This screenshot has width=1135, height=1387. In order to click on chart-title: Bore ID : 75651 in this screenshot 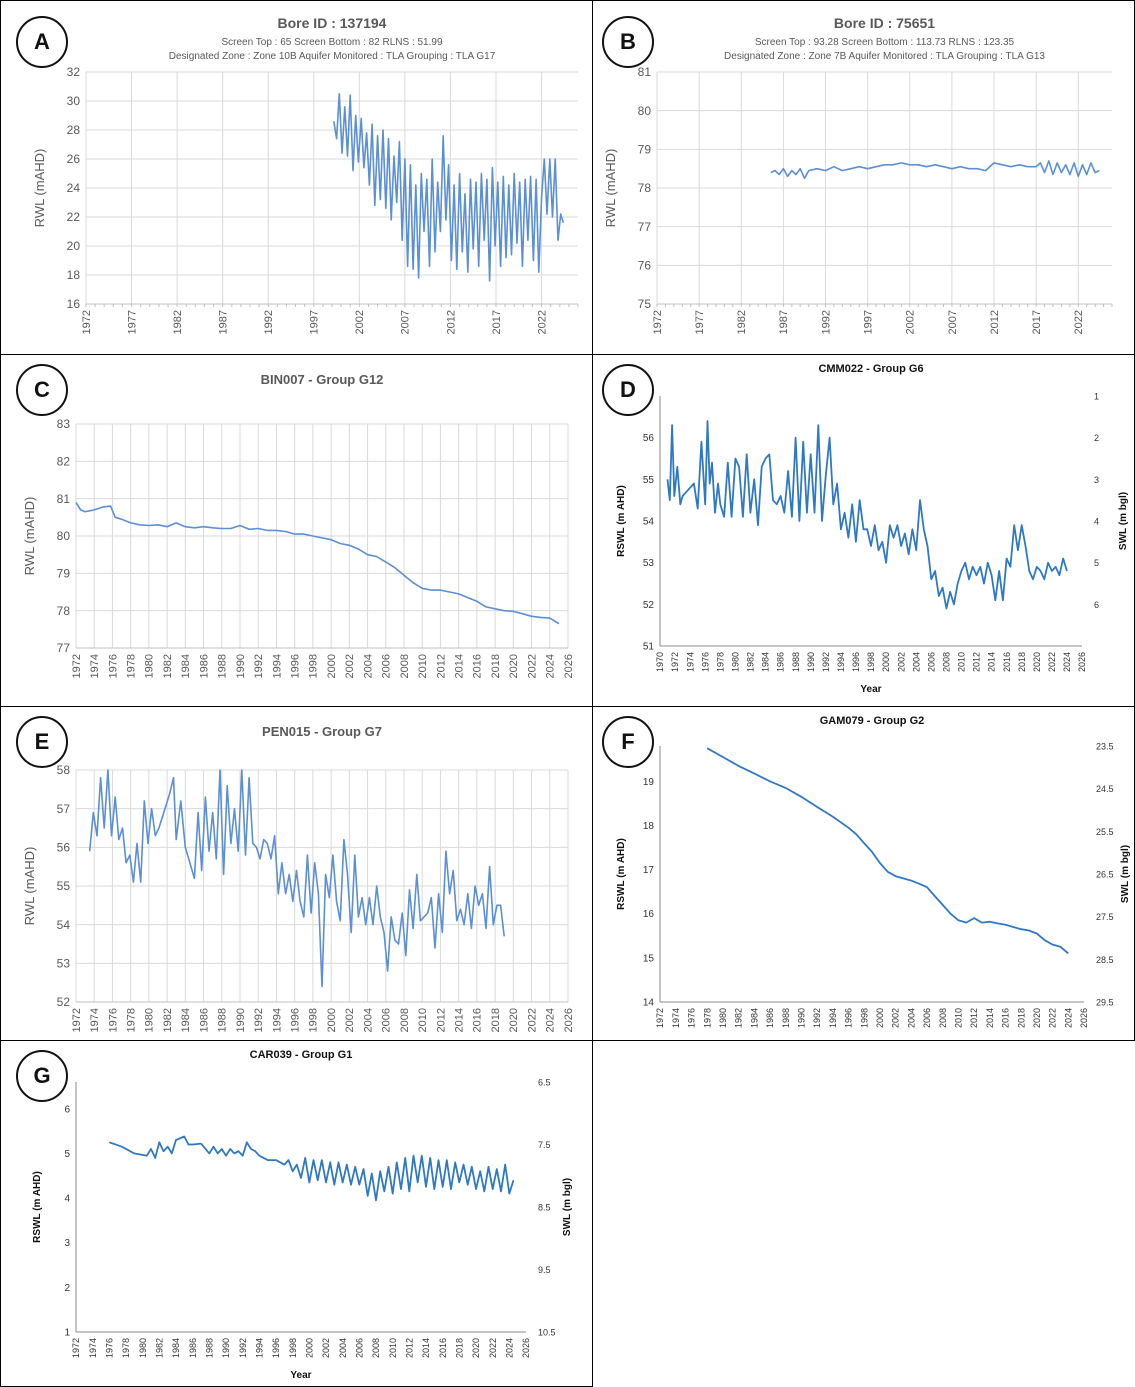, I will do `click(884, 23)`.